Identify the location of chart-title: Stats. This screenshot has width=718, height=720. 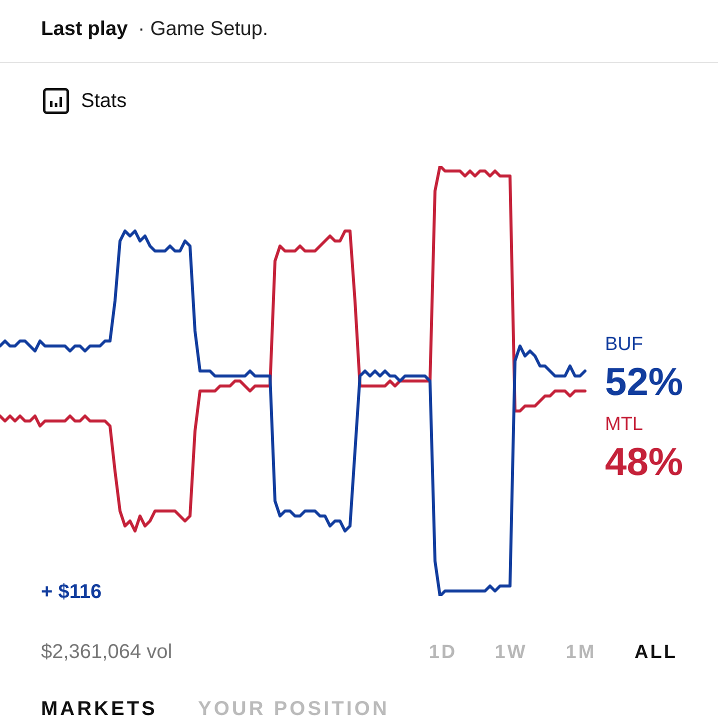
(104, 101).